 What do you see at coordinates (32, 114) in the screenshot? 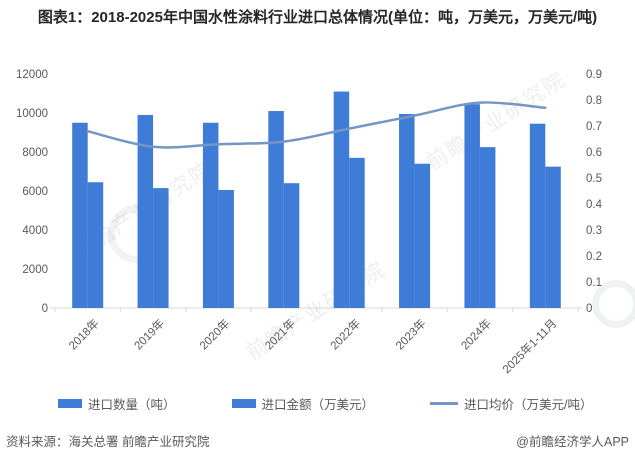
I see `svg-text: 10000` at bounding box center [32, 114].